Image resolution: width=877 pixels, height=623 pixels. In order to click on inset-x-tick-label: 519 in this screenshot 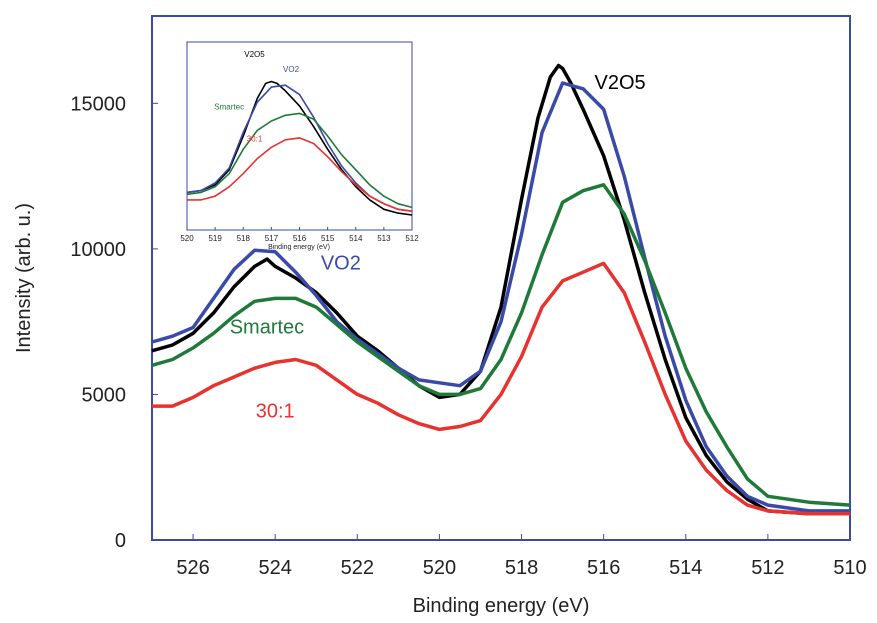, I will do `click(215, 238)`.